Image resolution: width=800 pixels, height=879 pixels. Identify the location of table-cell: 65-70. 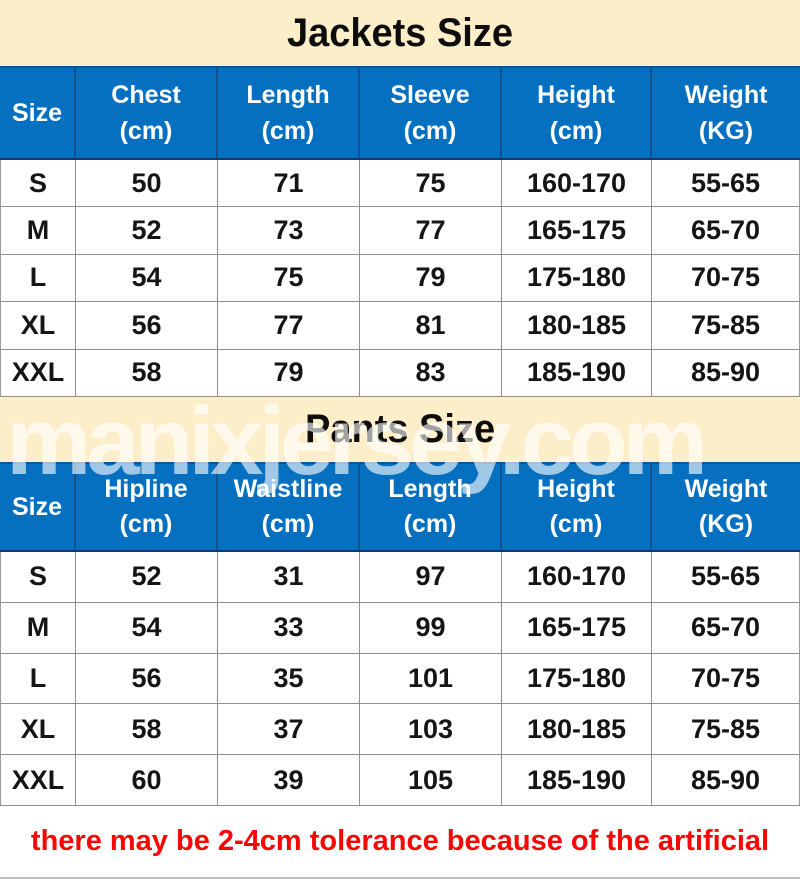
(725, 230).